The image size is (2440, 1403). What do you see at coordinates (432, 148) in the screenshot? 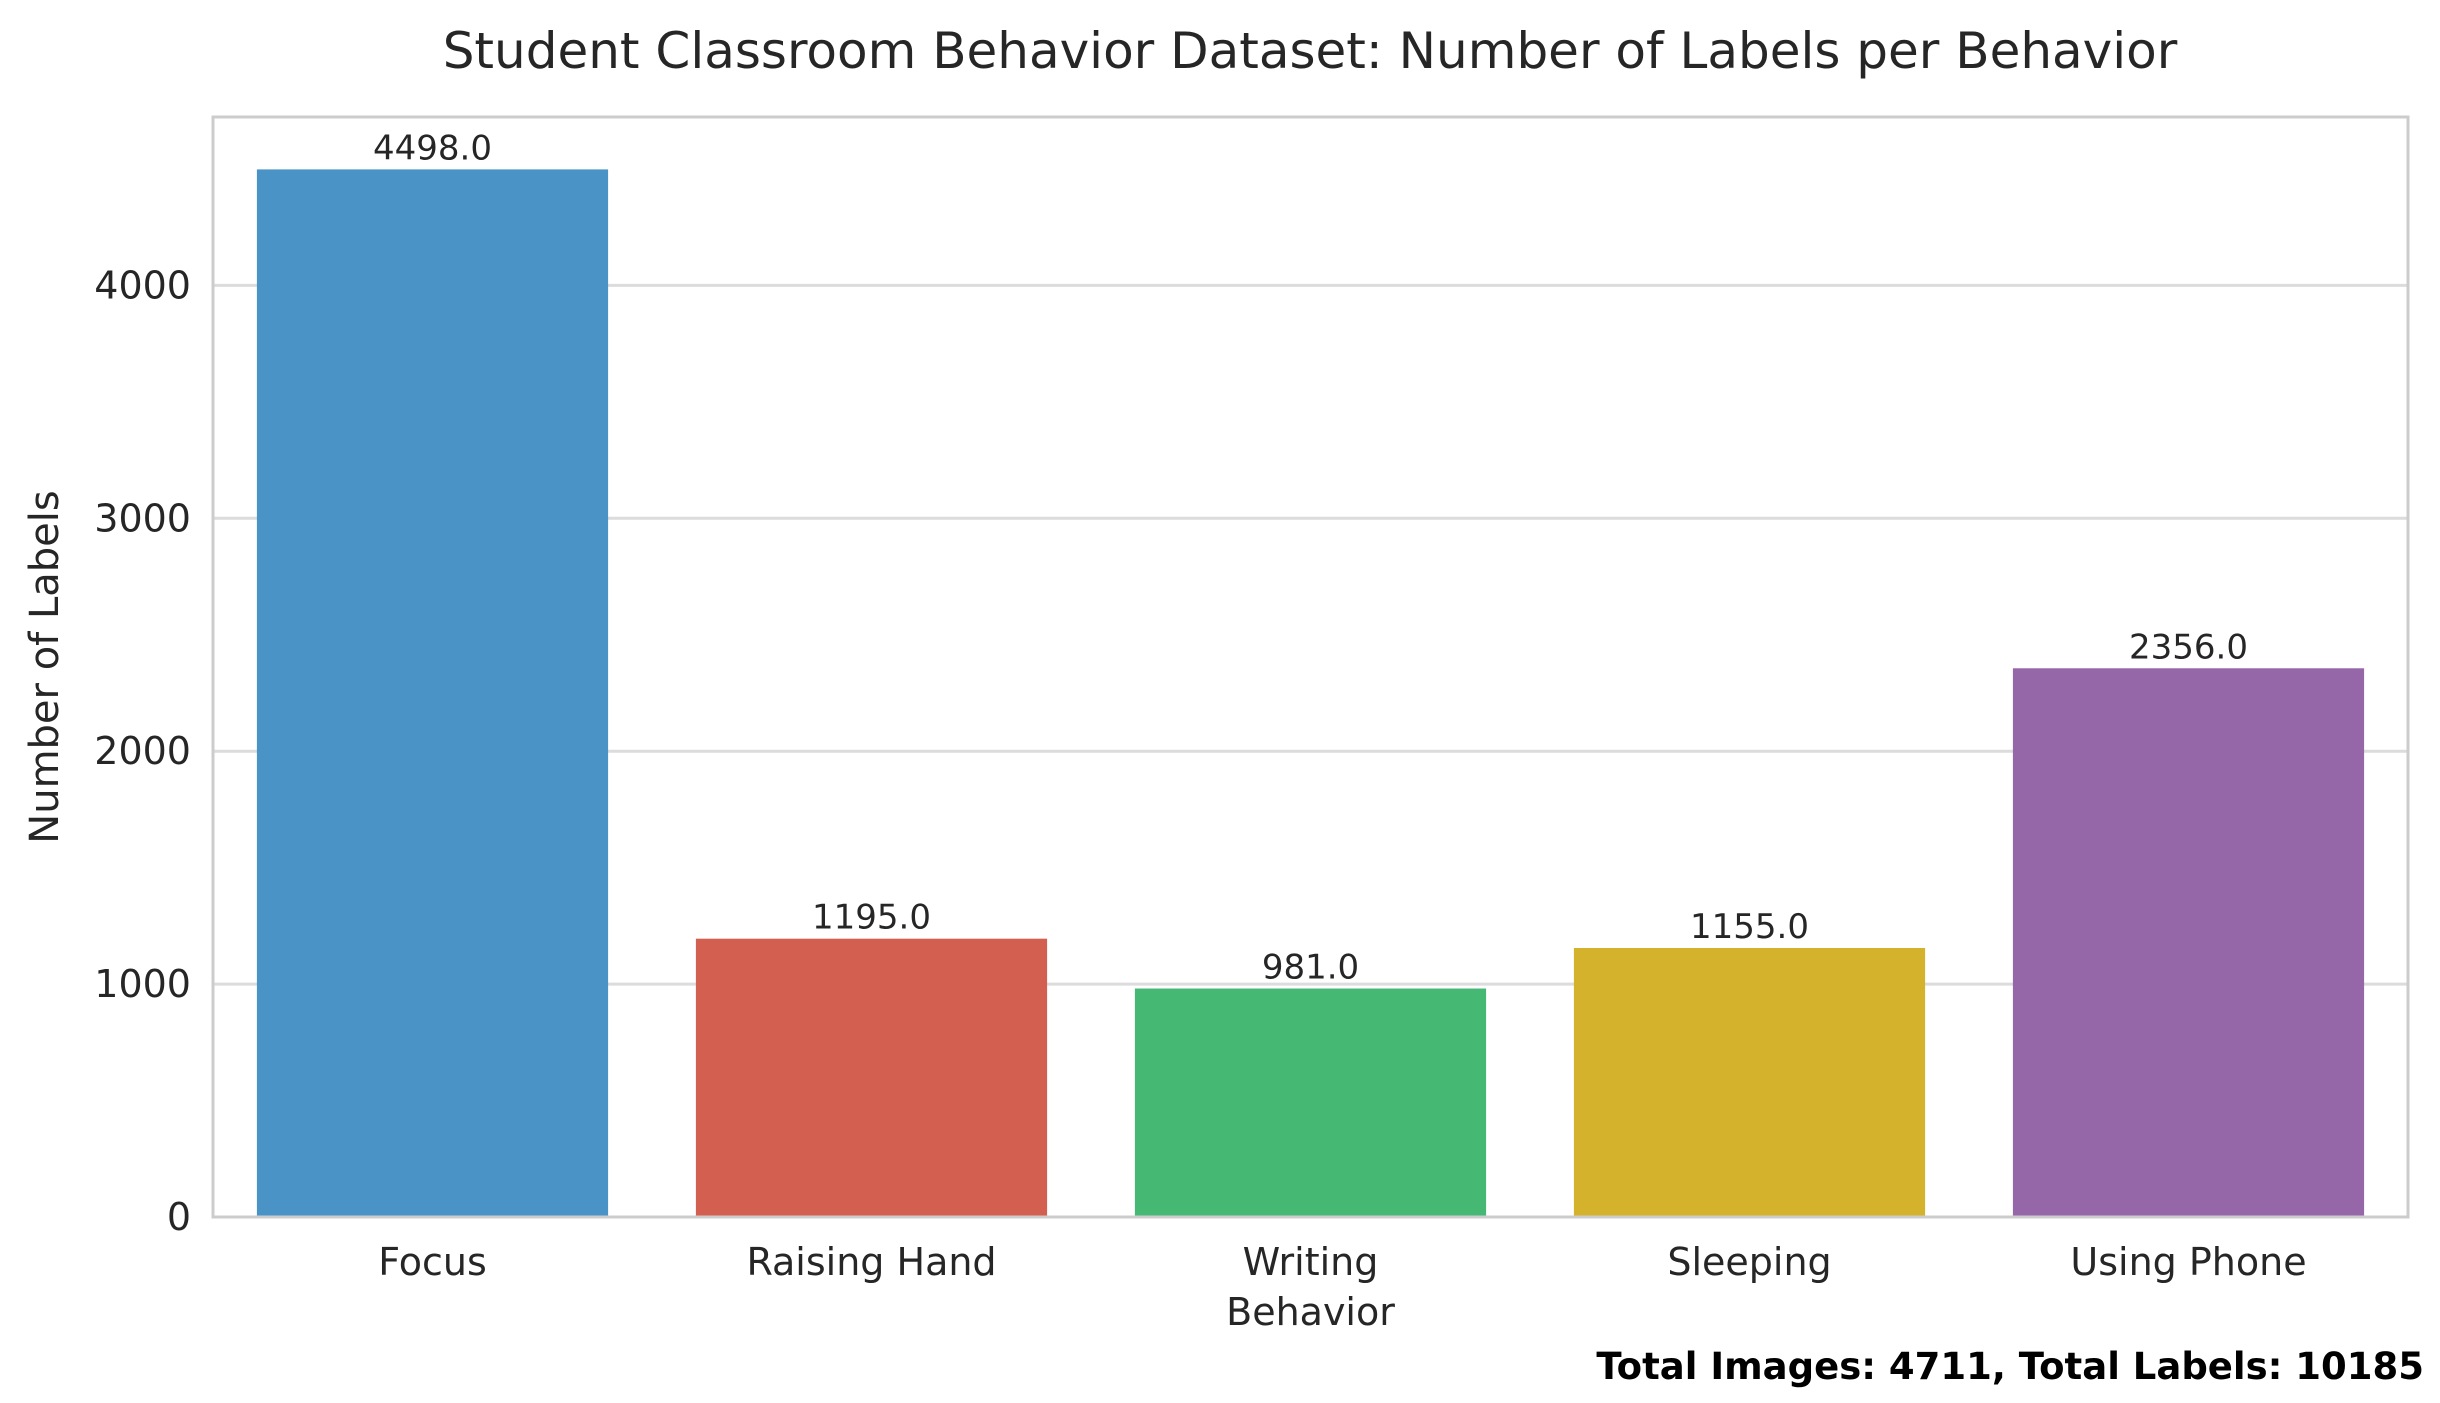
I see `data-label: 4498.0` at bounding box center [432, 148].